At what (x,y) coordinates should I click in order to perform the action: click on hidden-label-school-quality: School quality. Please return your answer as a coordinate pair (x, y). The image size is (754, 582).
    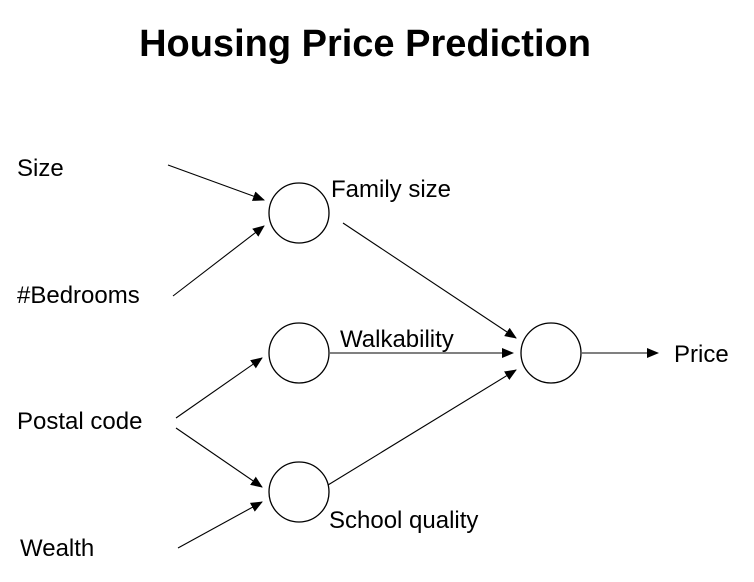
    Looking at the image, I should click on (403, 520).